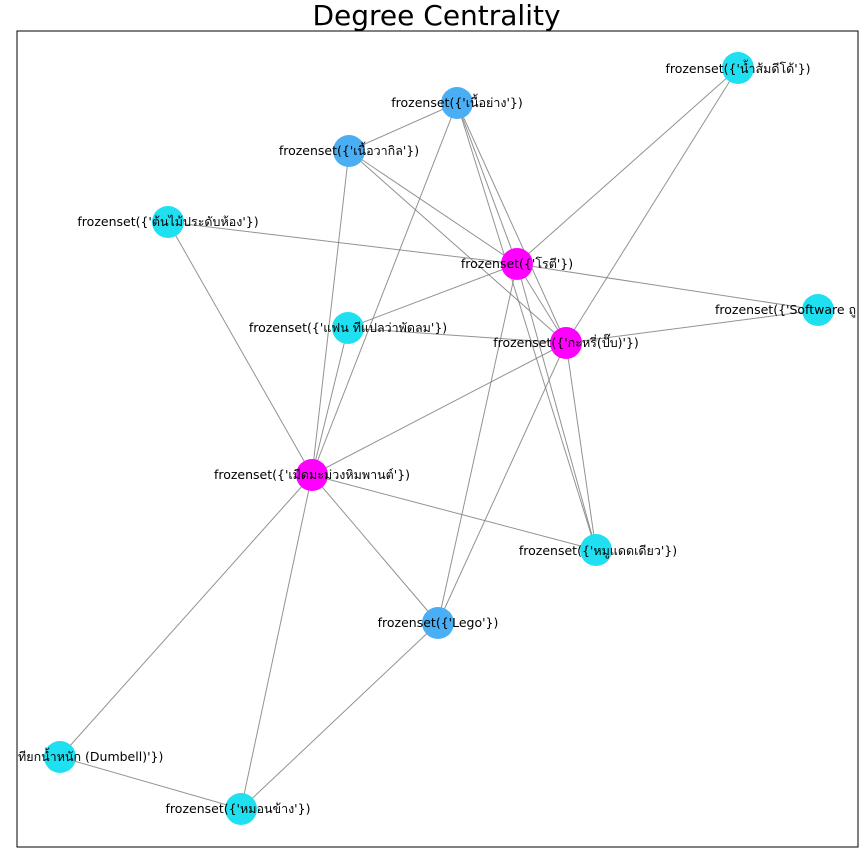 The height and width of the screenshot is (857, 861). I want to click on edge-fan-kraprao, so click(457, 335).